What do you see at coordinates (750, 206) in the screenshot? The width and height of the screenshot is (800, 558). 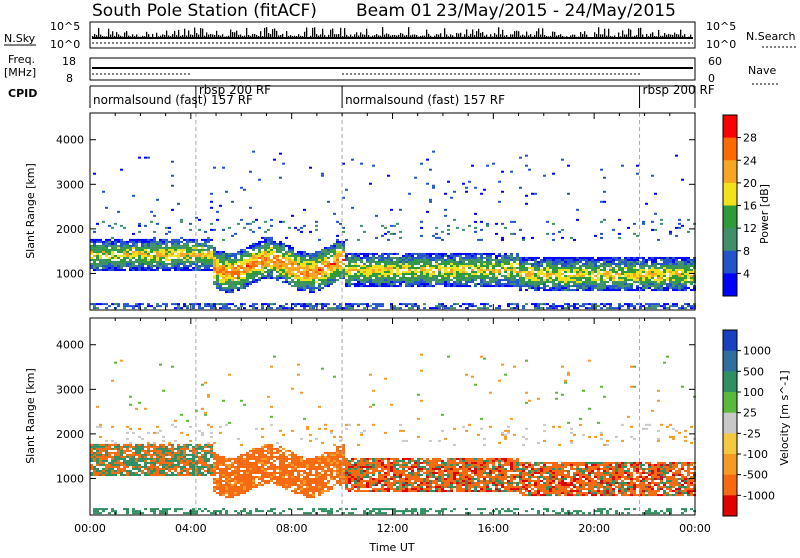 I see `colorbar-tick-label: 16` at bounding box center [750, 206].